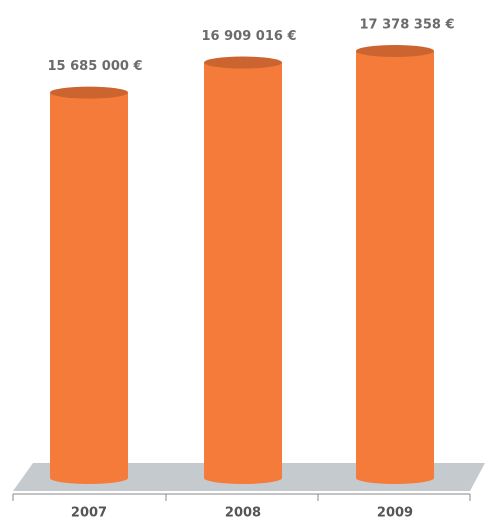 The height and width of the screenshot is (521, 485). I want to click on value-label: 16 909 016 €, so click(249, 36).